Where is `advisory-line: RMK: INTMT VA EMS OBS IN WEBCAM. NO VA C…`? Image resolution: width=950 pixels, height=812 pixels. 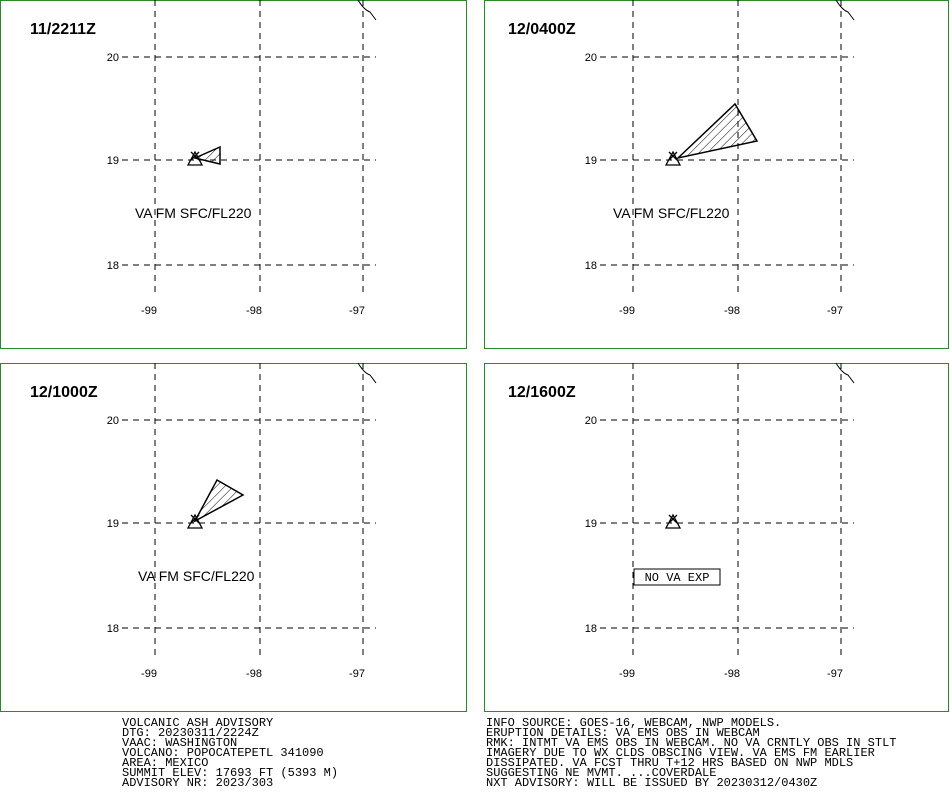 advisory-line: RMK: INTMT VA EMS OBS IN WEBCAM. NO VA C… is located at coordinates (691, 743).